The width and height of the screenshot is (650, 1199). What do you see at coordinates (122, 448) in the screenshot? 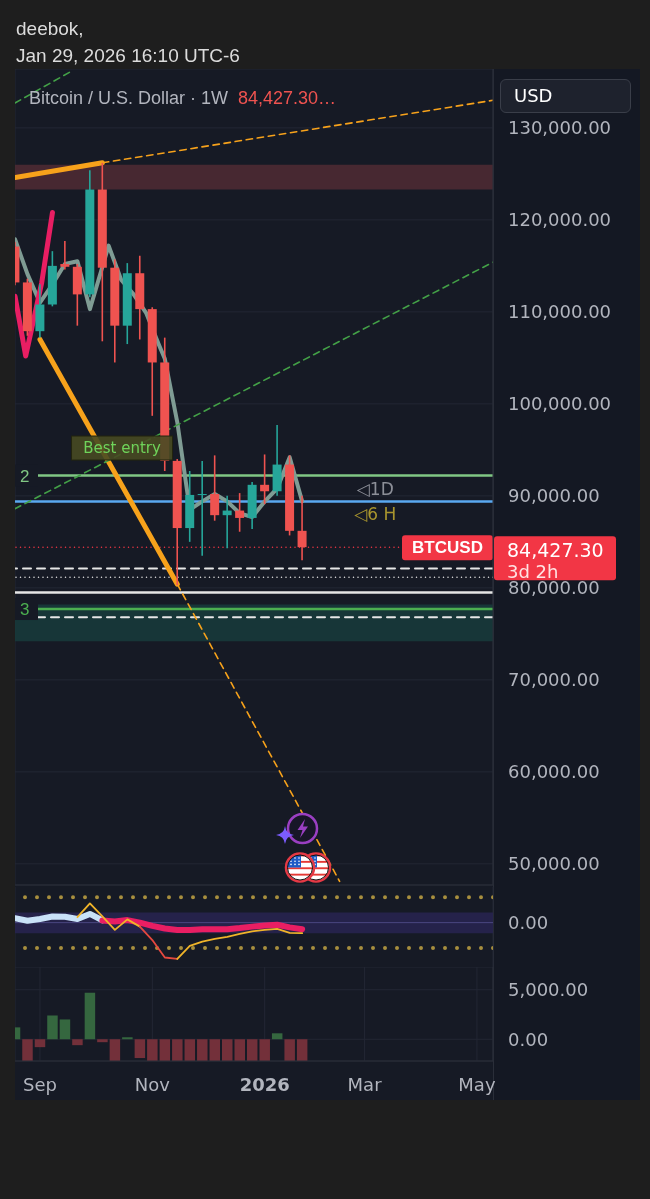
I see `annotation: Best entry` at bounding box center [122, 448].